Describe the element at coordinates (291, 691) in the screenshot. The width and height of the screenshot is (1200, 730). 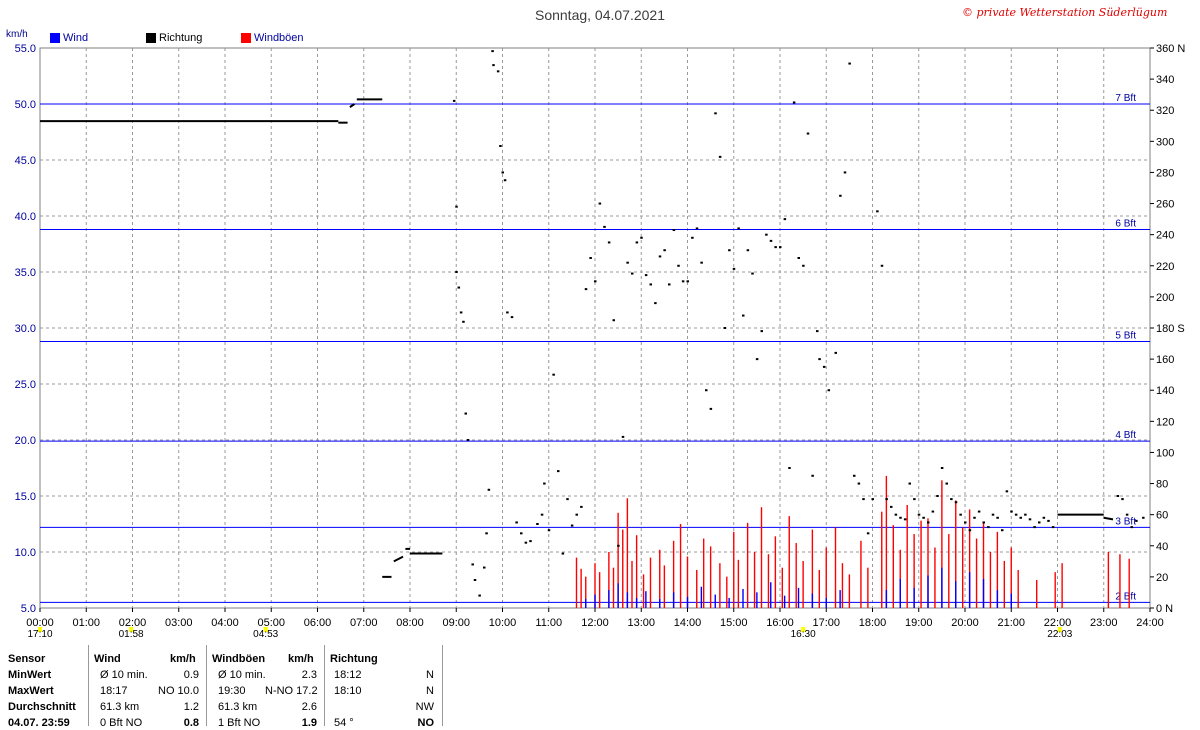
I see `stats-gust-detail: N-NO 17.2` at that location.